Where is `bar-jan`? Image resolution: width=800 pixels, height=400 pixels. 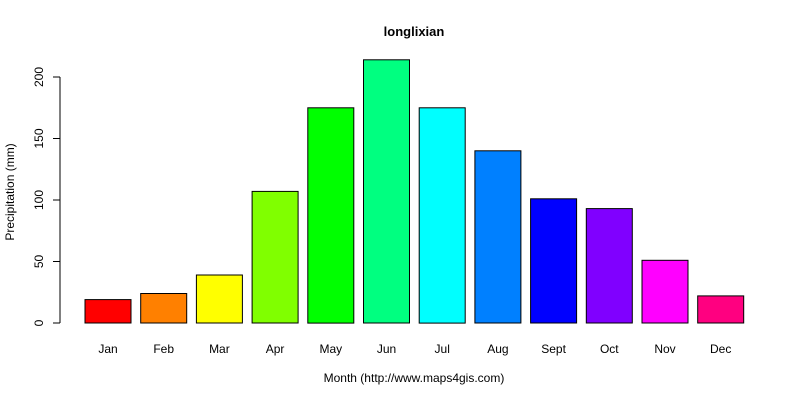 bar-jan is located at coordinates (108, 311).